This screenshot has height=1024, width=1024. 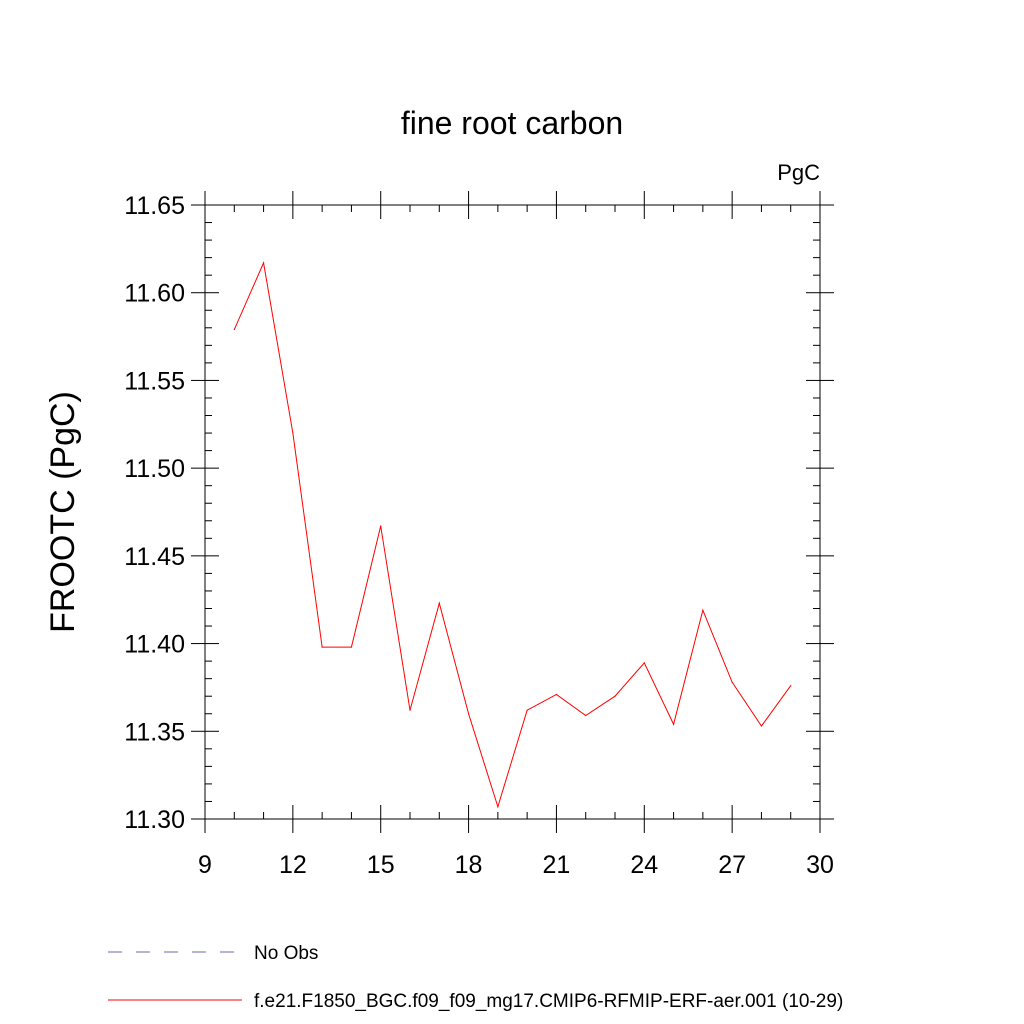 I want to click on y-tick-label: 11.45, so click(x=154, y=557).